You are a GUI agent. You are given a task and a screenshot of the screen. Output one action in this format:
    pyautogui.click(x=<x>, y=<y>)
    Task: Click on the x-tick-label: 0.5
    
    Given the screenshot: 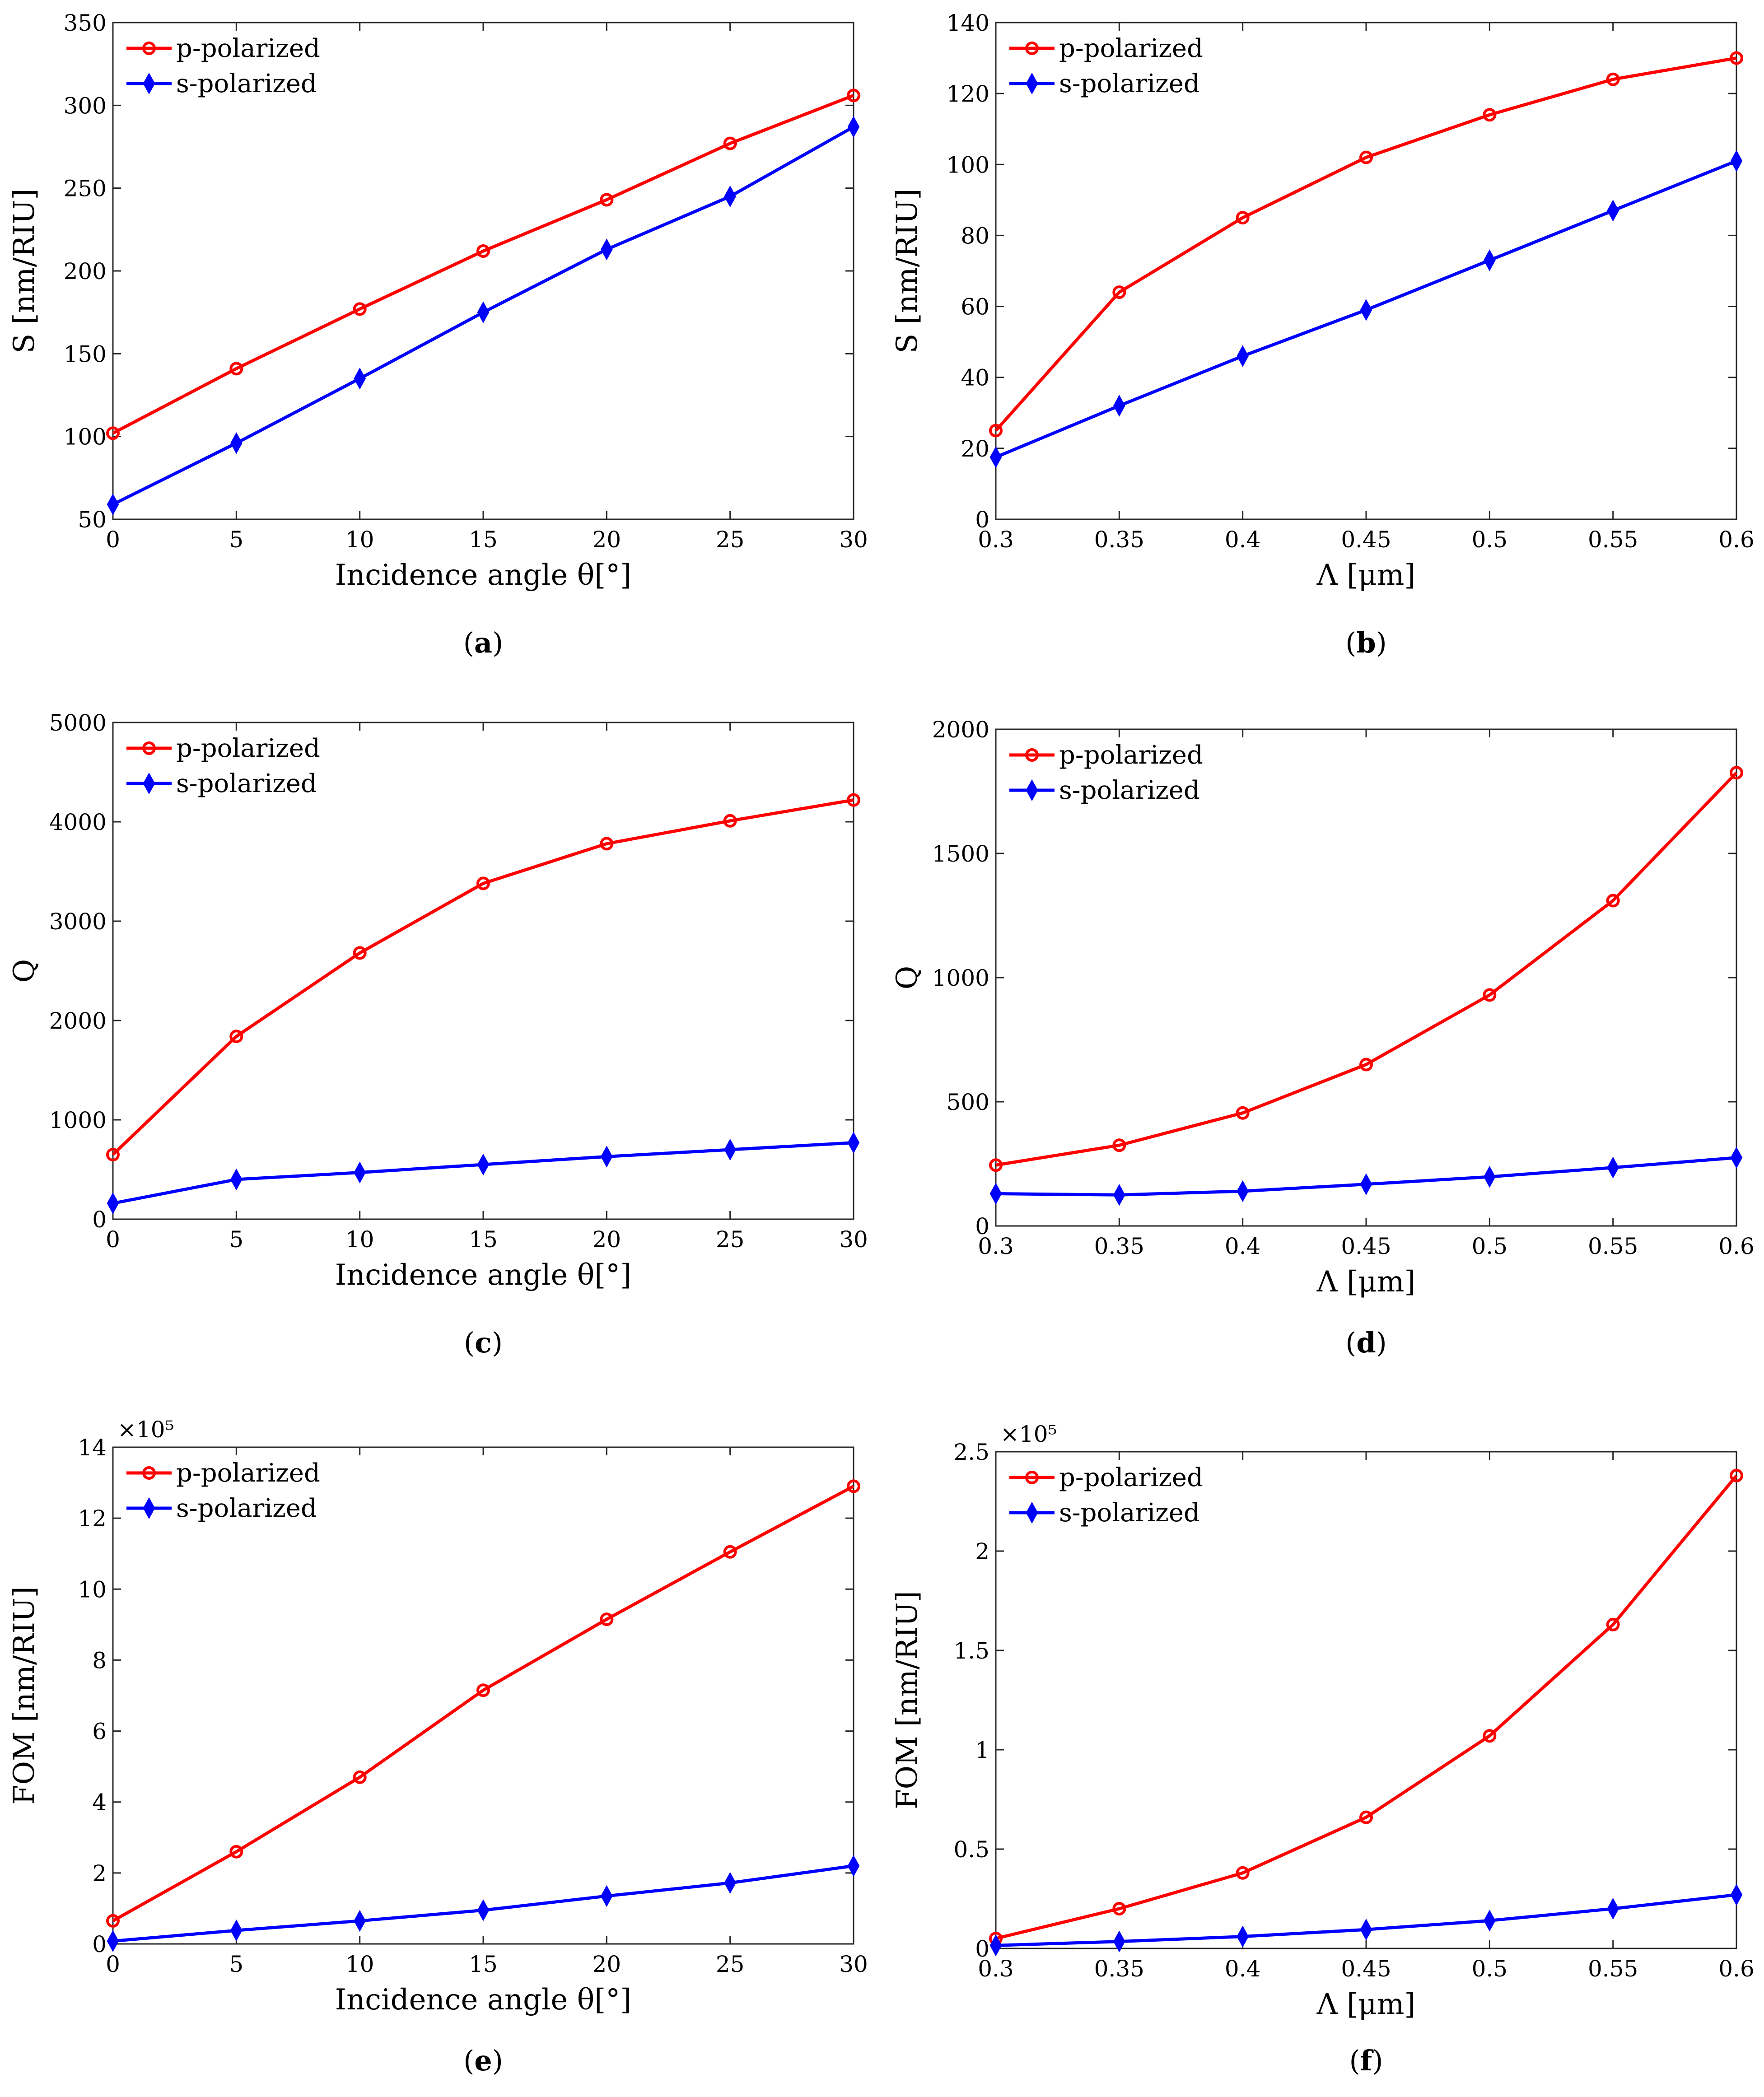 What is the action you would take?
    pyautogui.click(x=1490, y=1246)
    